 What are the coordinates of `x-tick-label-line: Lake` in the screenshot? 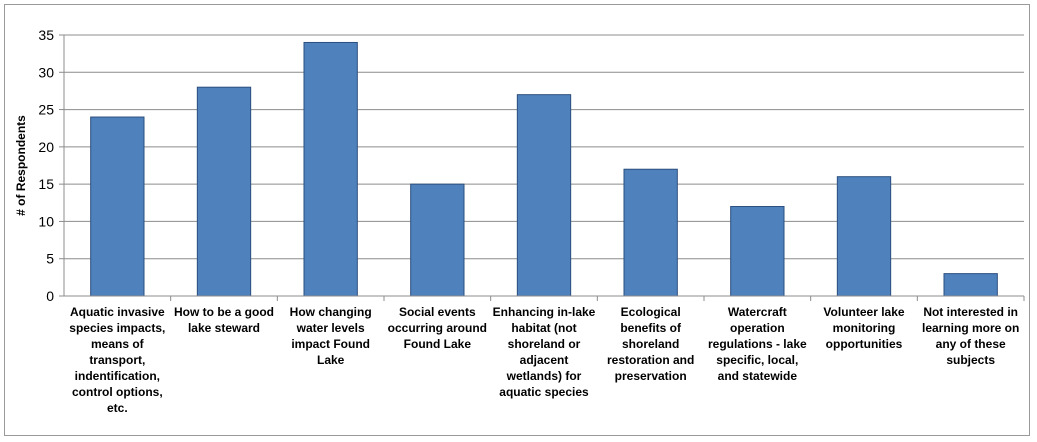 It's located at (331, 360).